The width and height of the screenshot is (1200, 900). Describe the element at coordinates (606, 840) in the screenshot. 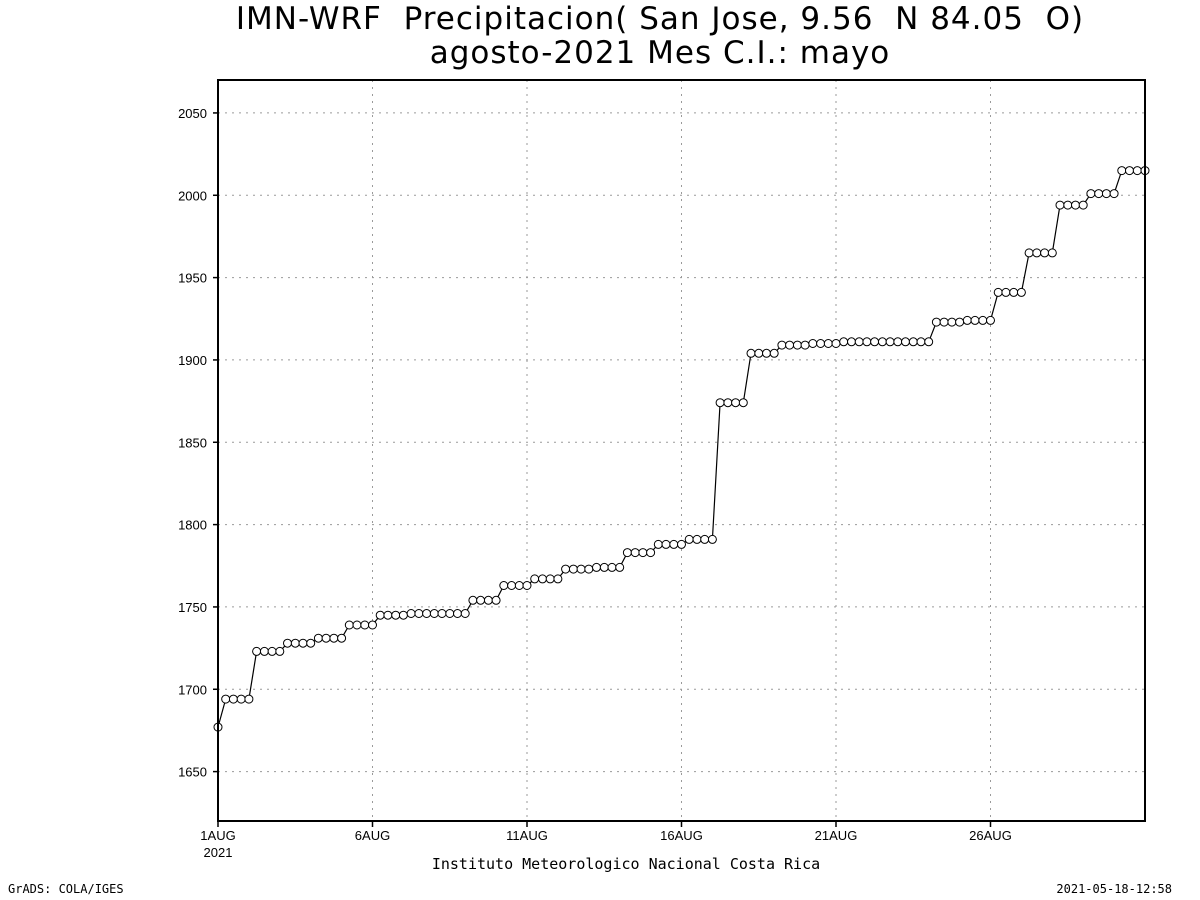

I see `x-axis-ticks: 1AUG 6AUG 11AUG 16AUG 21AUG 26AUG 2021` at that location.